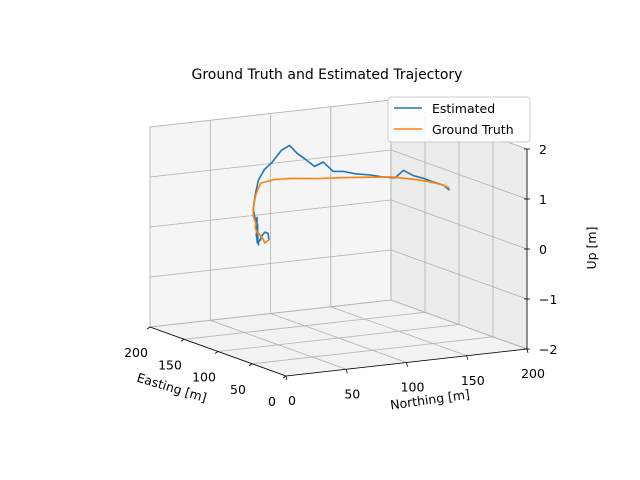 The height and width of the screenshot is (480, 640). What do you see at coordinates (292, 400) in the screenshot?
I see `northing-tick-label: 0` at bounding box center [292, 400].